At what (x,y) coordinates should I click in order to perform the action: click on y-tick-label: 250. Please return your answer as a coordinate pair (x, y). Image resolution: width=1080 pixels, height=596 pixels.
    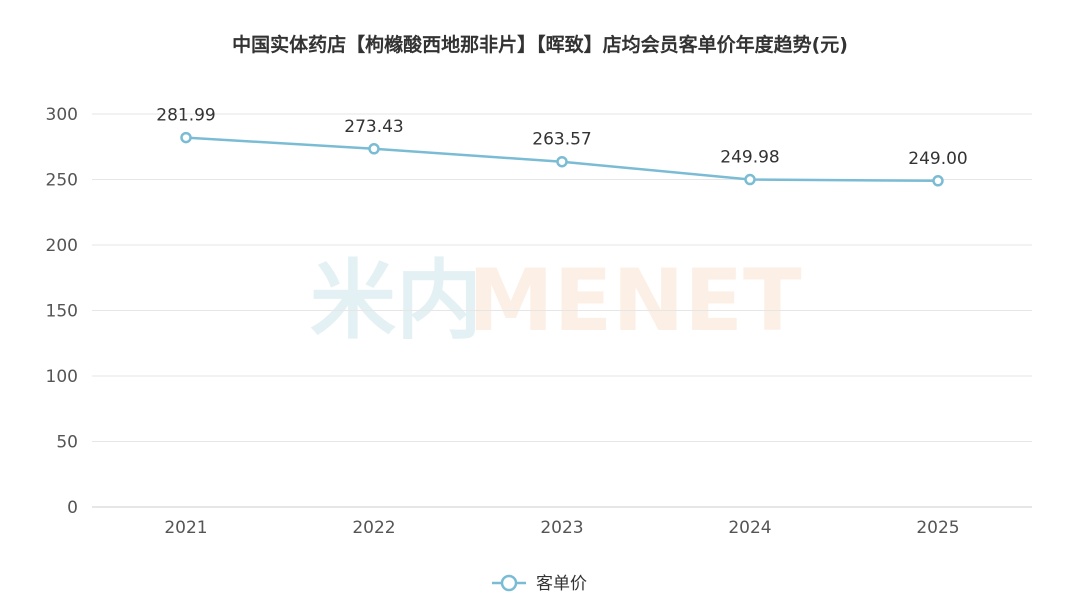
    Looking at the image, I should click on (62, 181).